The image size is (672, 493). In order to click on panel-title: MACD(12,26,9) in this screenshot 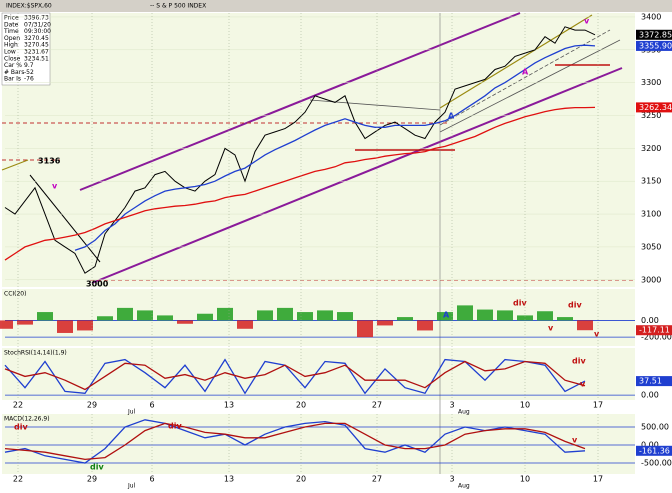, I will do `click(27, 419)`.